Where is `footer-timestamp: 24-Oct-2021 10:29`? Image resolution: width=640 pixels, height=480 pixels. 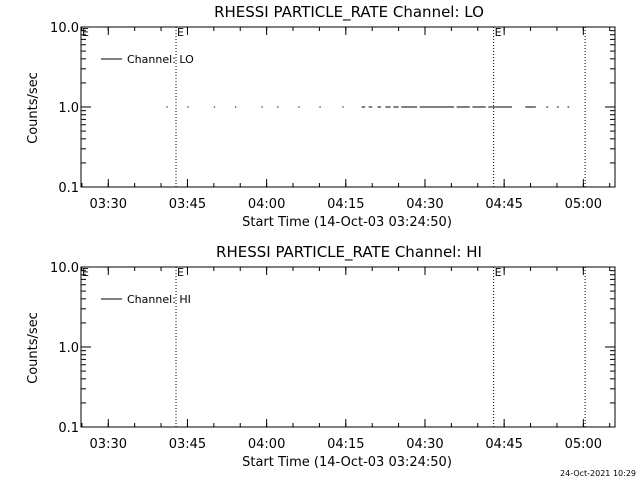
footer-timestamp: 24-Oct-2021 10:29 is located at coordinates (598, 473).